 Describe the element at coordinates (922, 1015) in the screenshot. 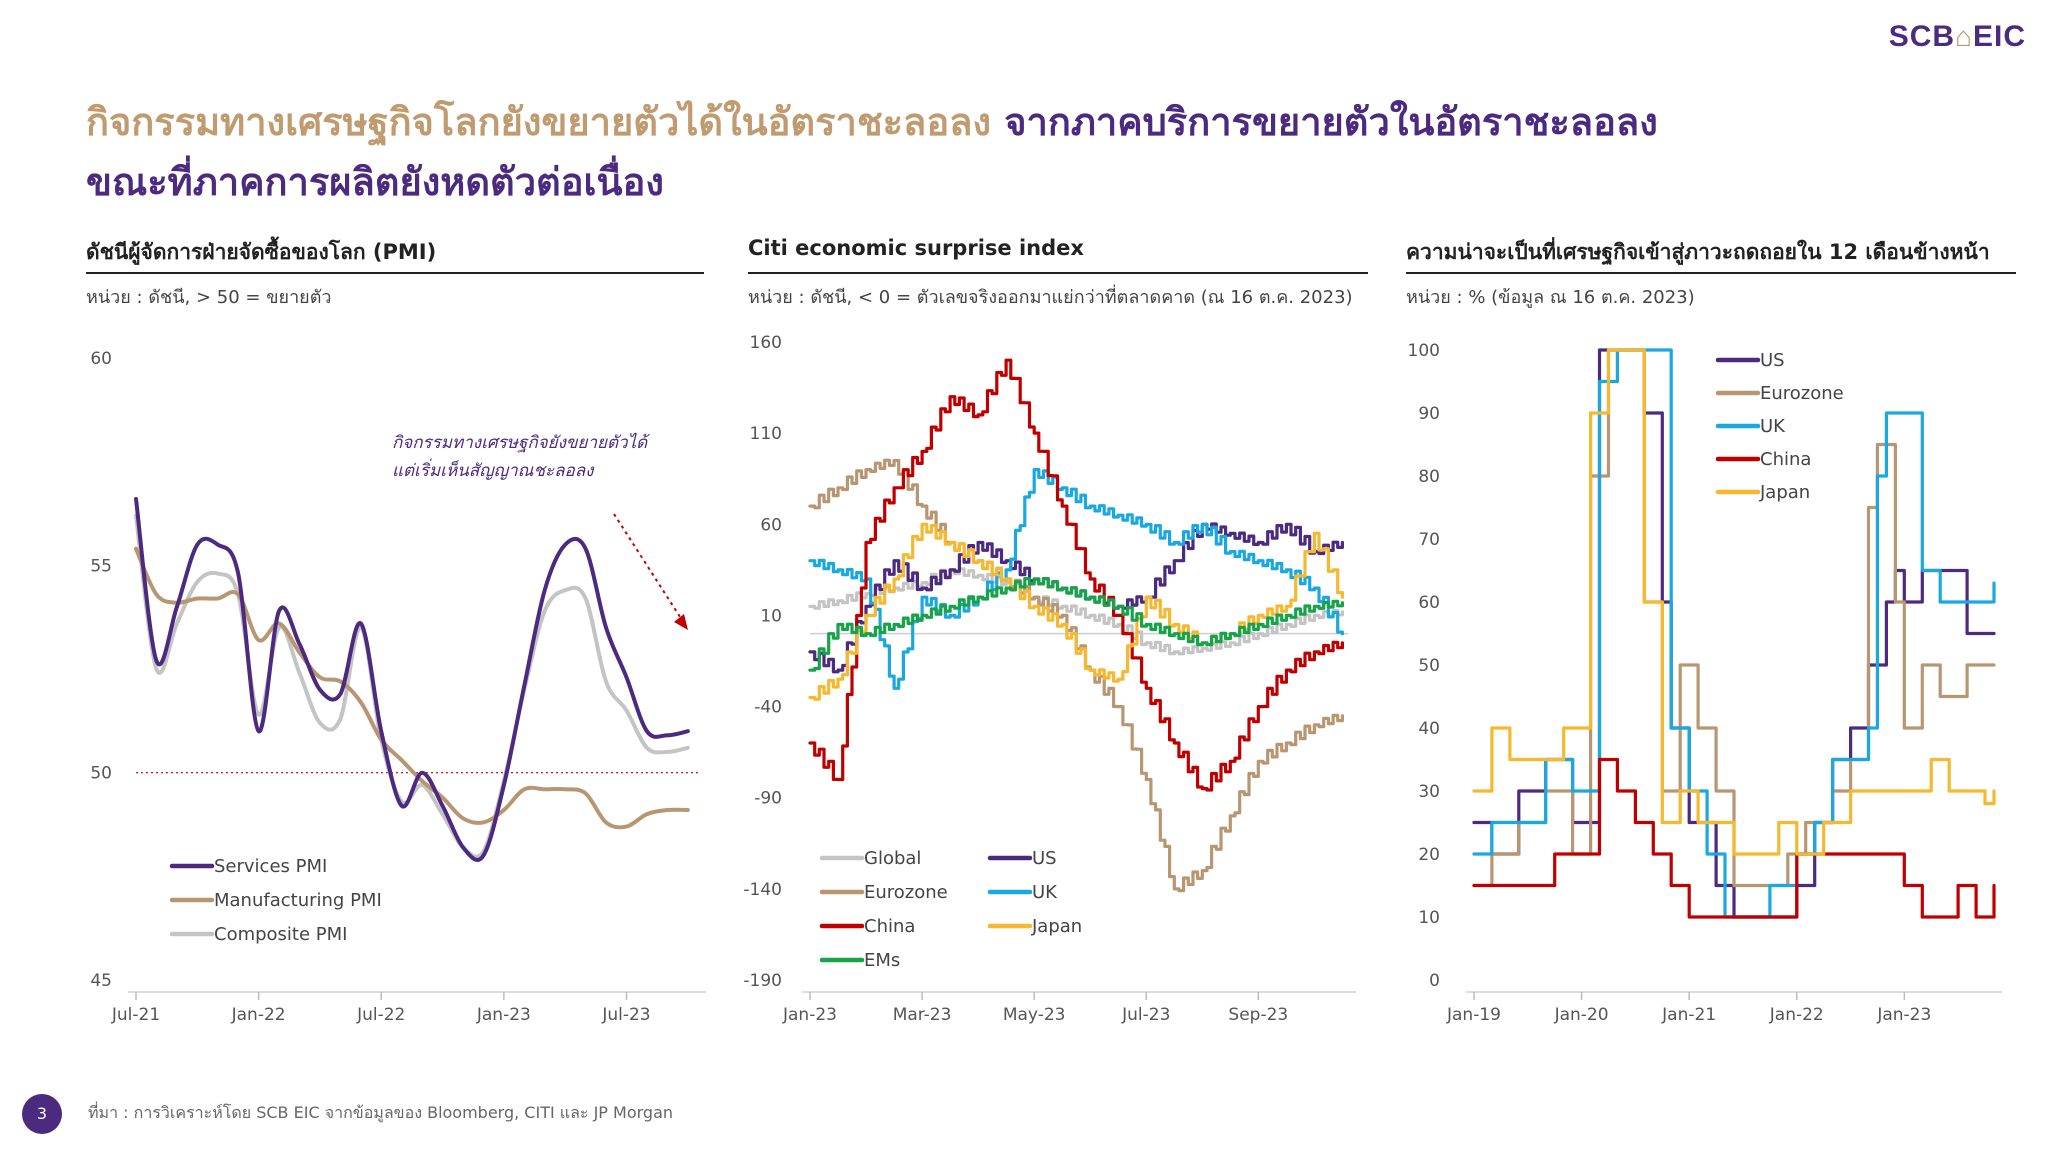

I see `x-tick-label: Mar-23` at that location.